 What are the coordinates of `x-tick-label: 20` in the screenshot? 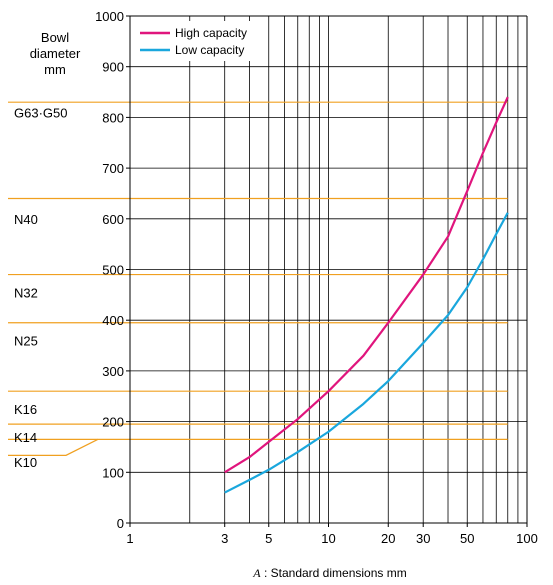 It's located at (388, 538).